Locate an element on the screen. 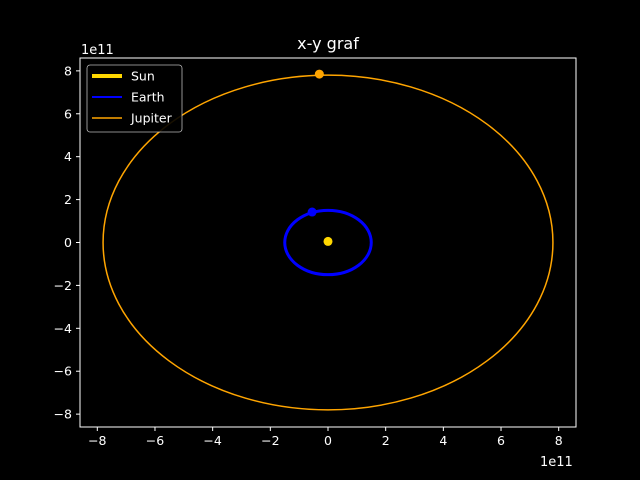  legend-box is located at coordinates (134, 98).